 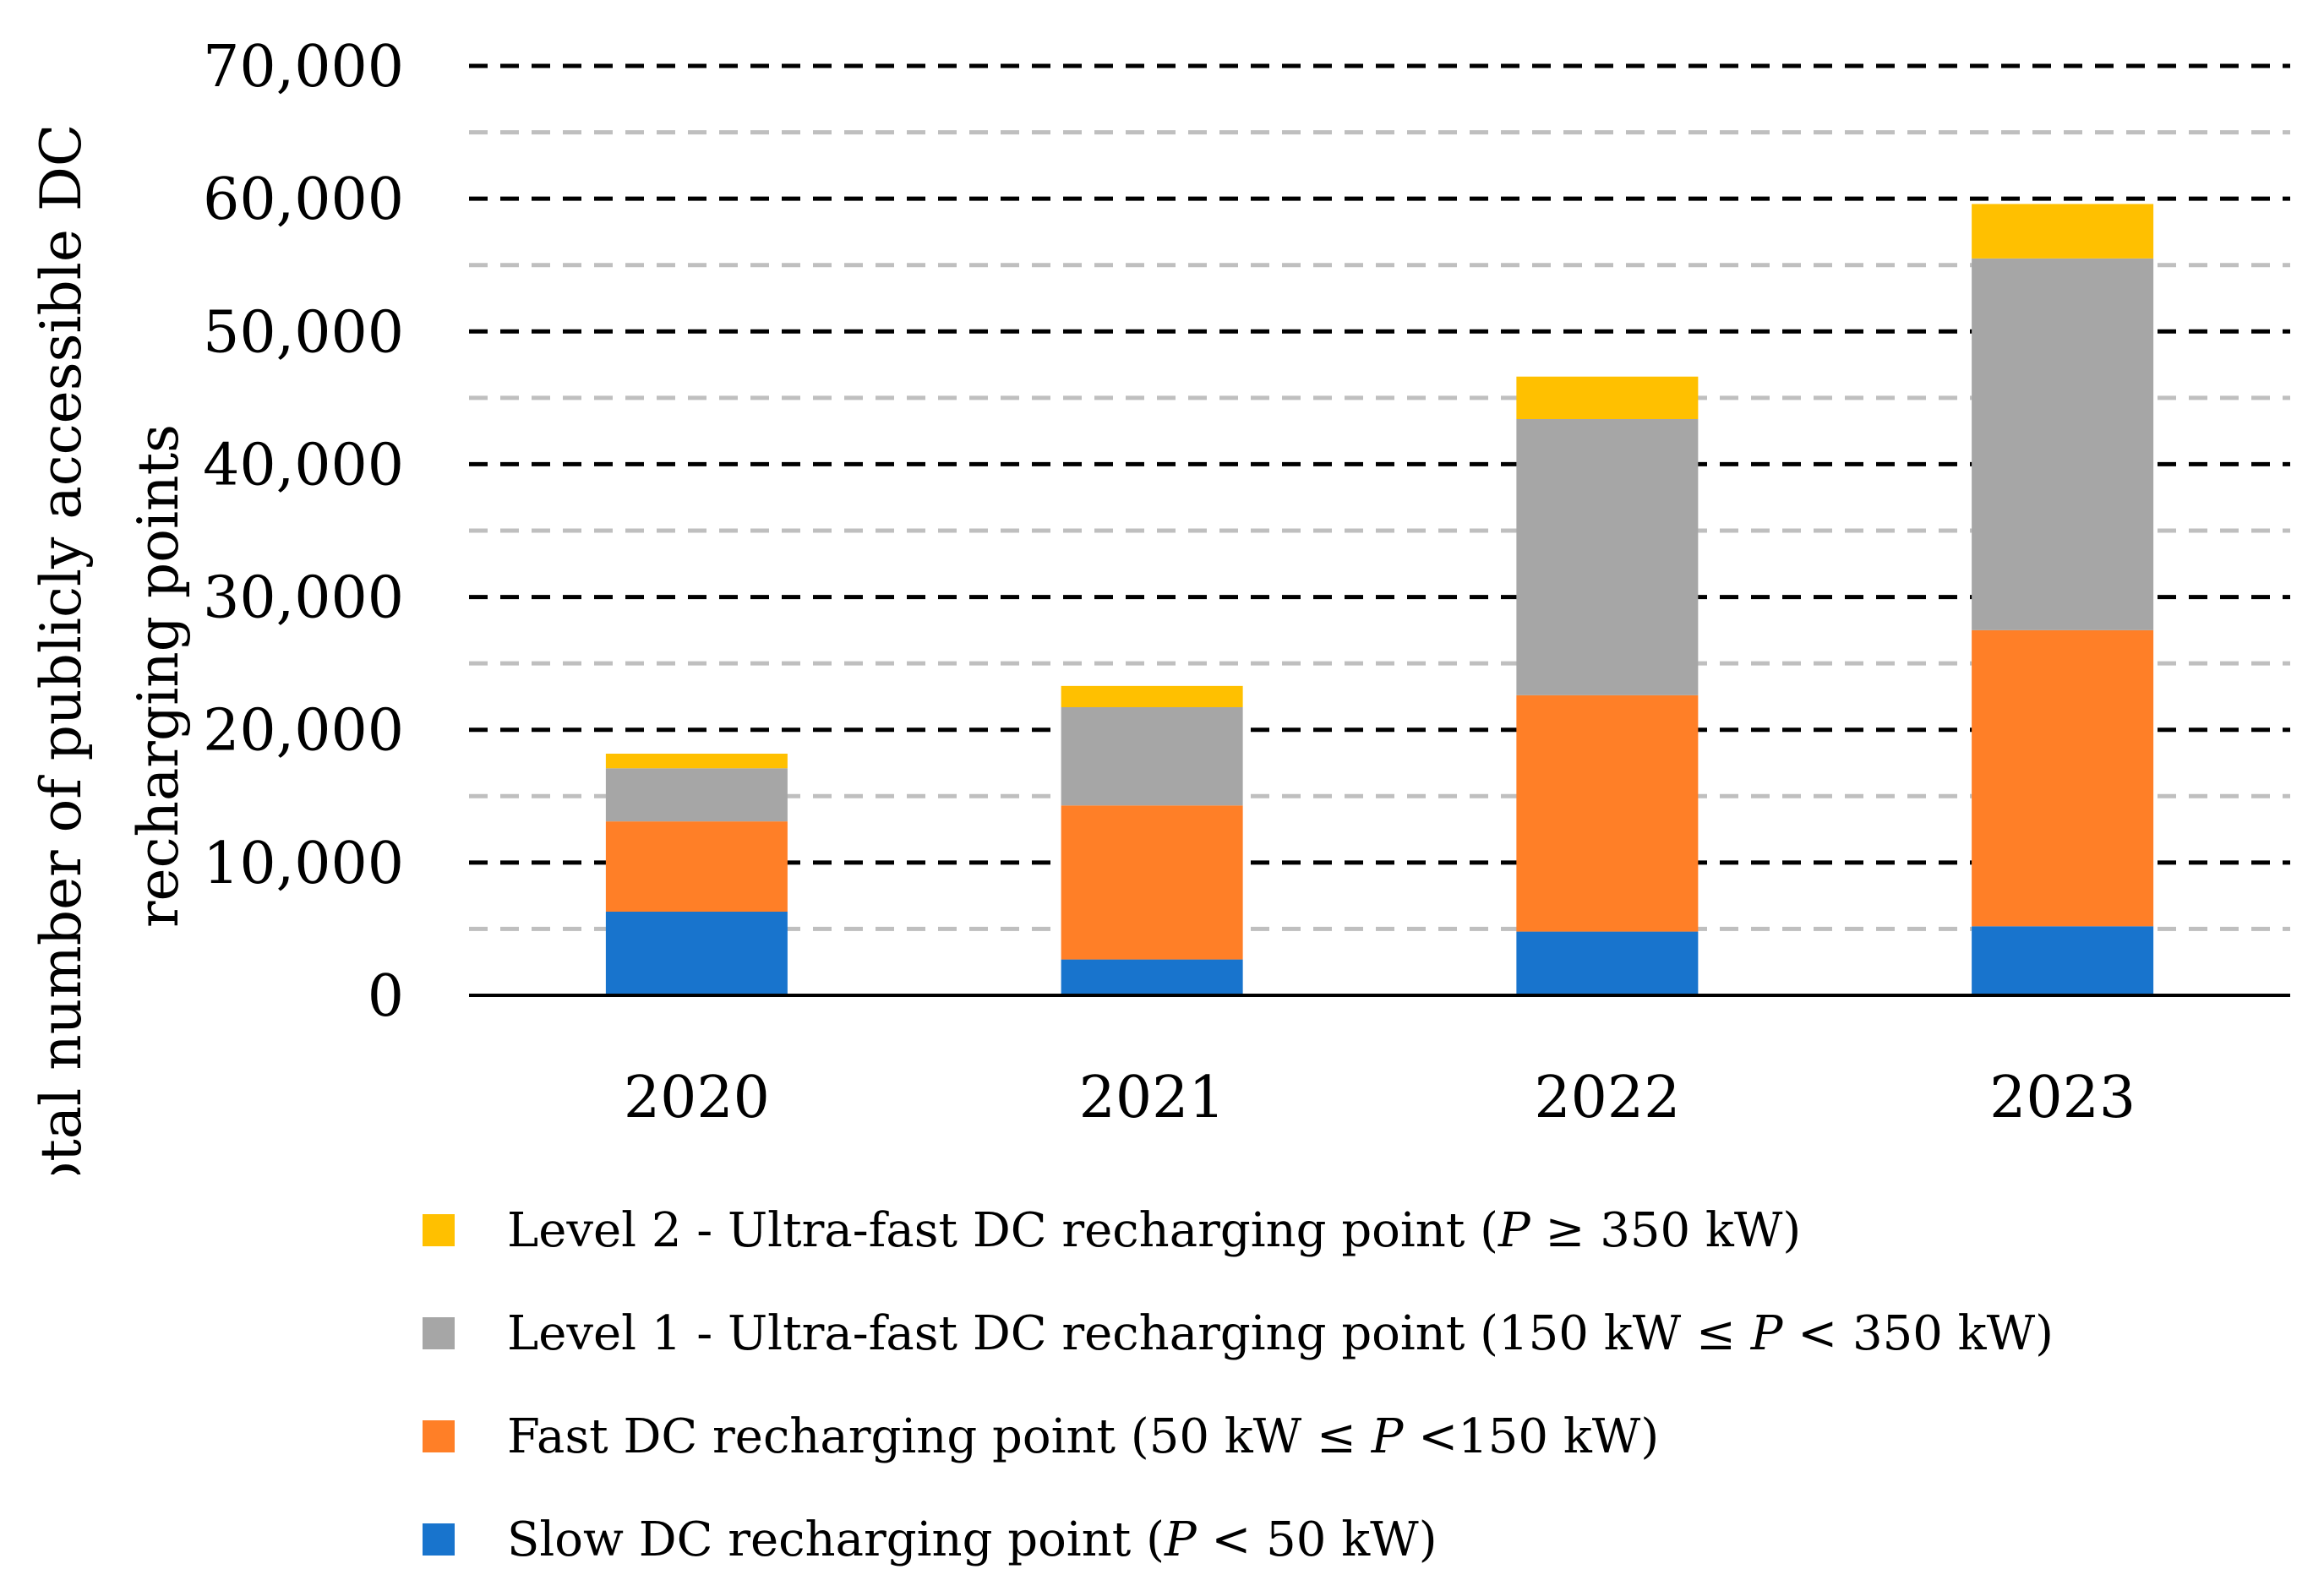 I want to click on y-axis-label-line: Total number of publicly accessible DC, so click(x=61, y=649).